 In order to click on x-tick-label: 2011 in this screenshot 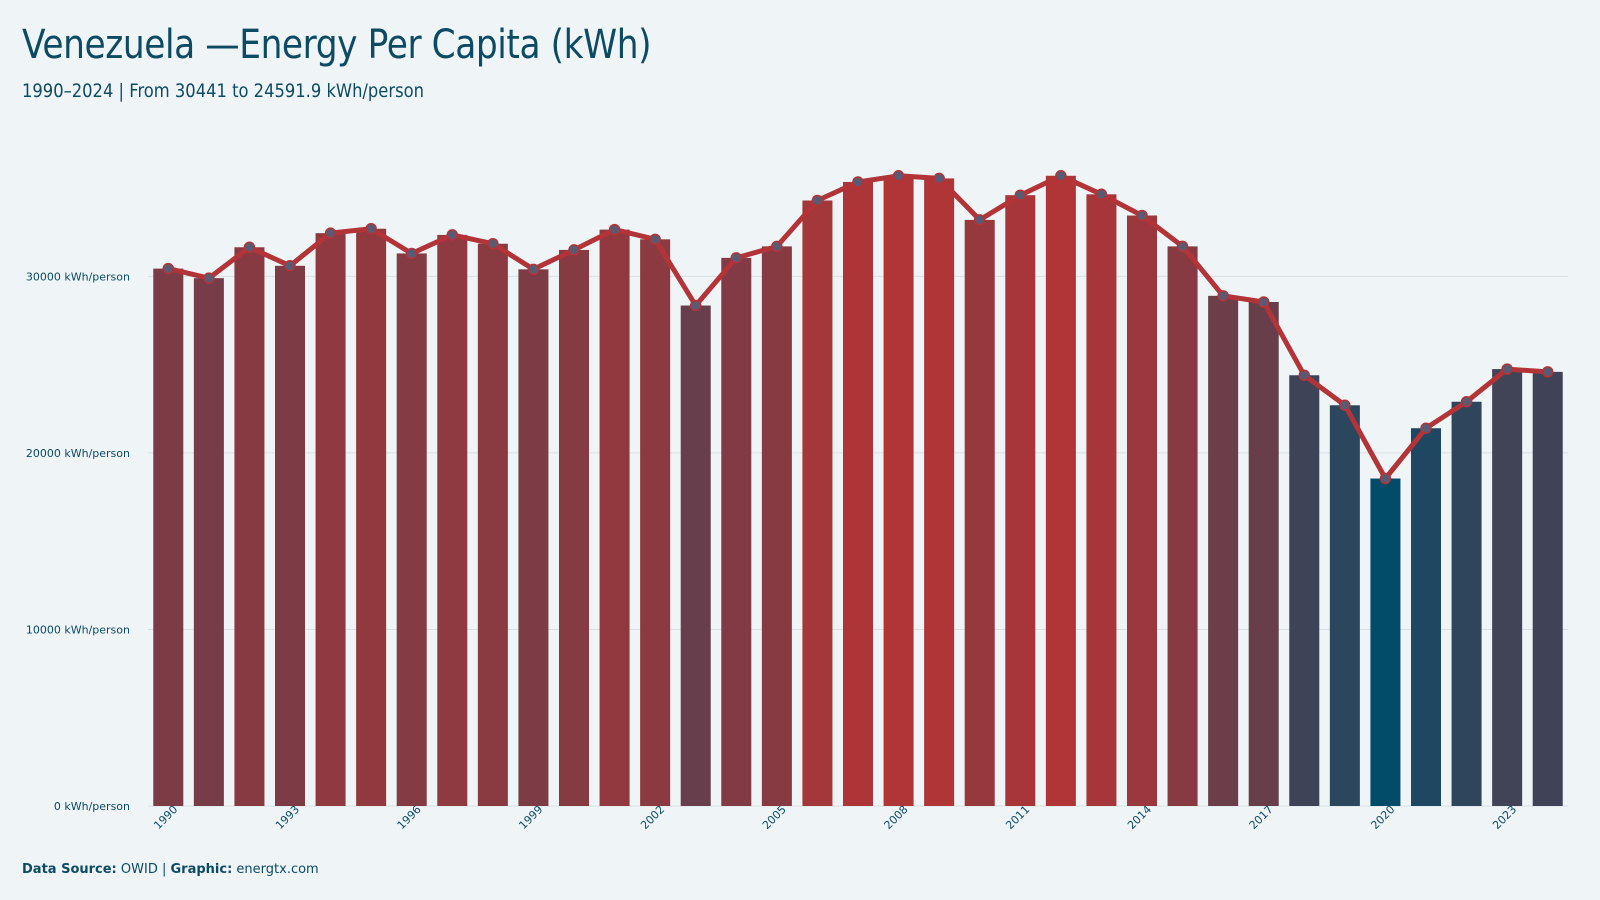, I will do `click(1017, 817)`.